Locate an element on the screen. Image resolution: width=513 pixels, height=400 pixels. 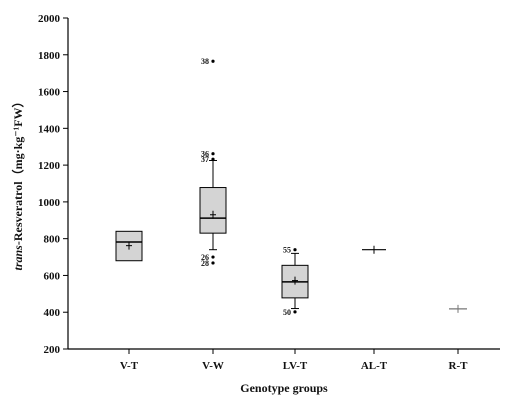
outlier-label: 50 is located at coordinates (287, 312).